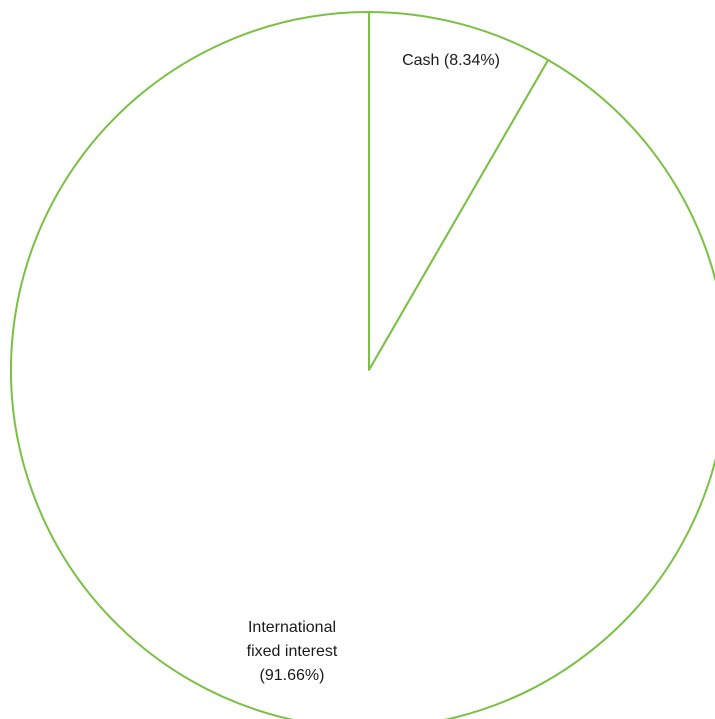 The width and height of the screenshot is (715, 719). What do you see at coordinates (292, 627) in the screenshot?
I see `slice-label-line: International` at bounding box center [292, 627].